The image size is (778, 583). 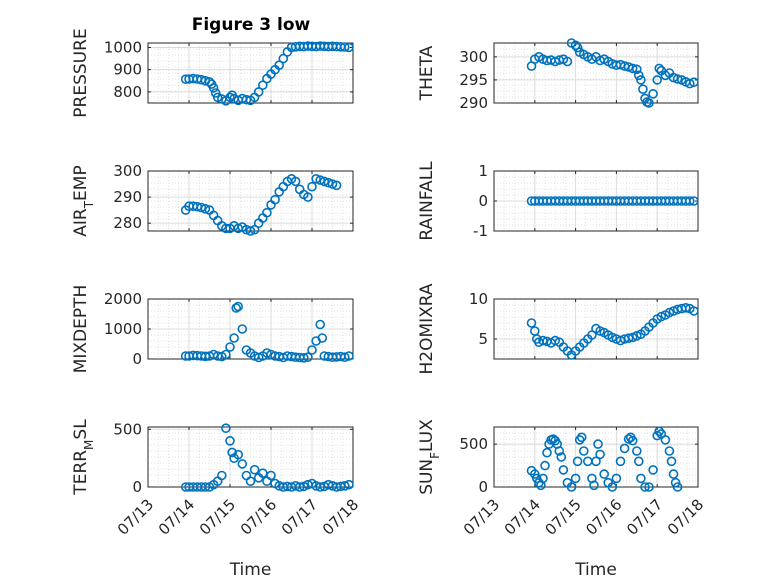 I want to click on x-tick-label: 07/16, so click(x=258, y=516).